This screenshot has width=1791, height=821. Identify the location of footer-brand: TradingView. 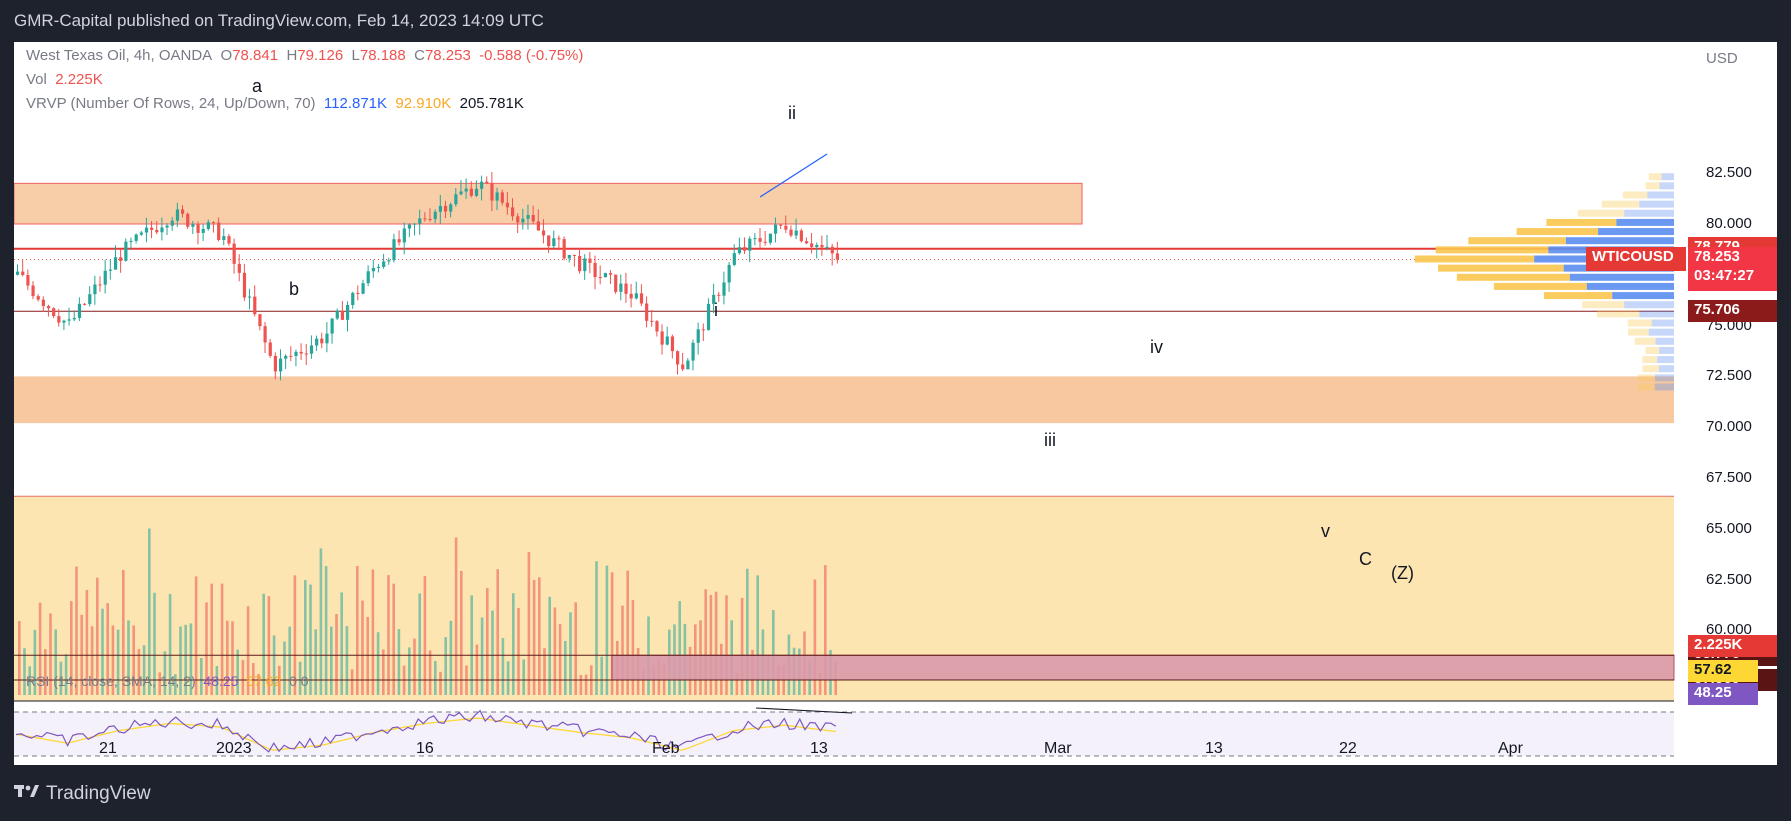
(98, 793).